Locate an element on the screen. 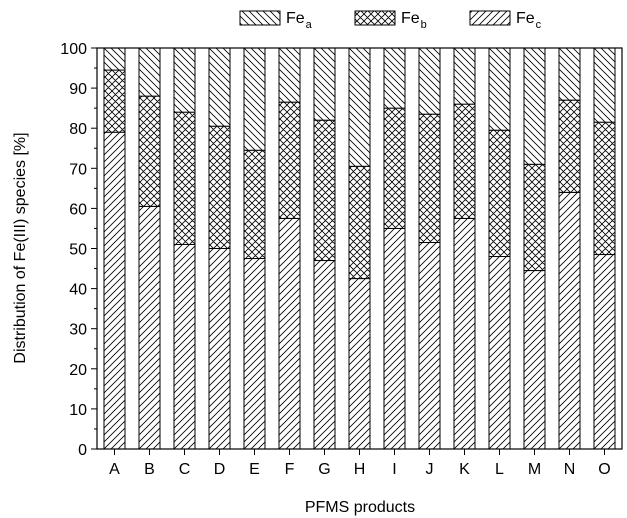 The image size is (627, 518). x-tick-label: M is located at coordinates (534, 469).